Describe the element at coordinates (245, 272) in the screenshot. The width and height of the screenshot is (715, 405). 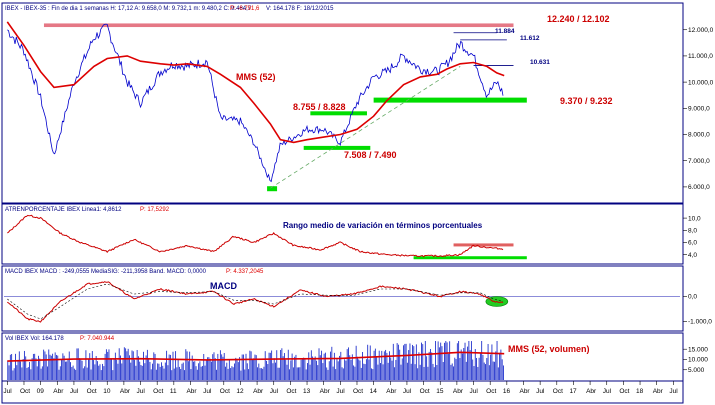
I see `macd-header-p: P: 4.337,2045` at that location.